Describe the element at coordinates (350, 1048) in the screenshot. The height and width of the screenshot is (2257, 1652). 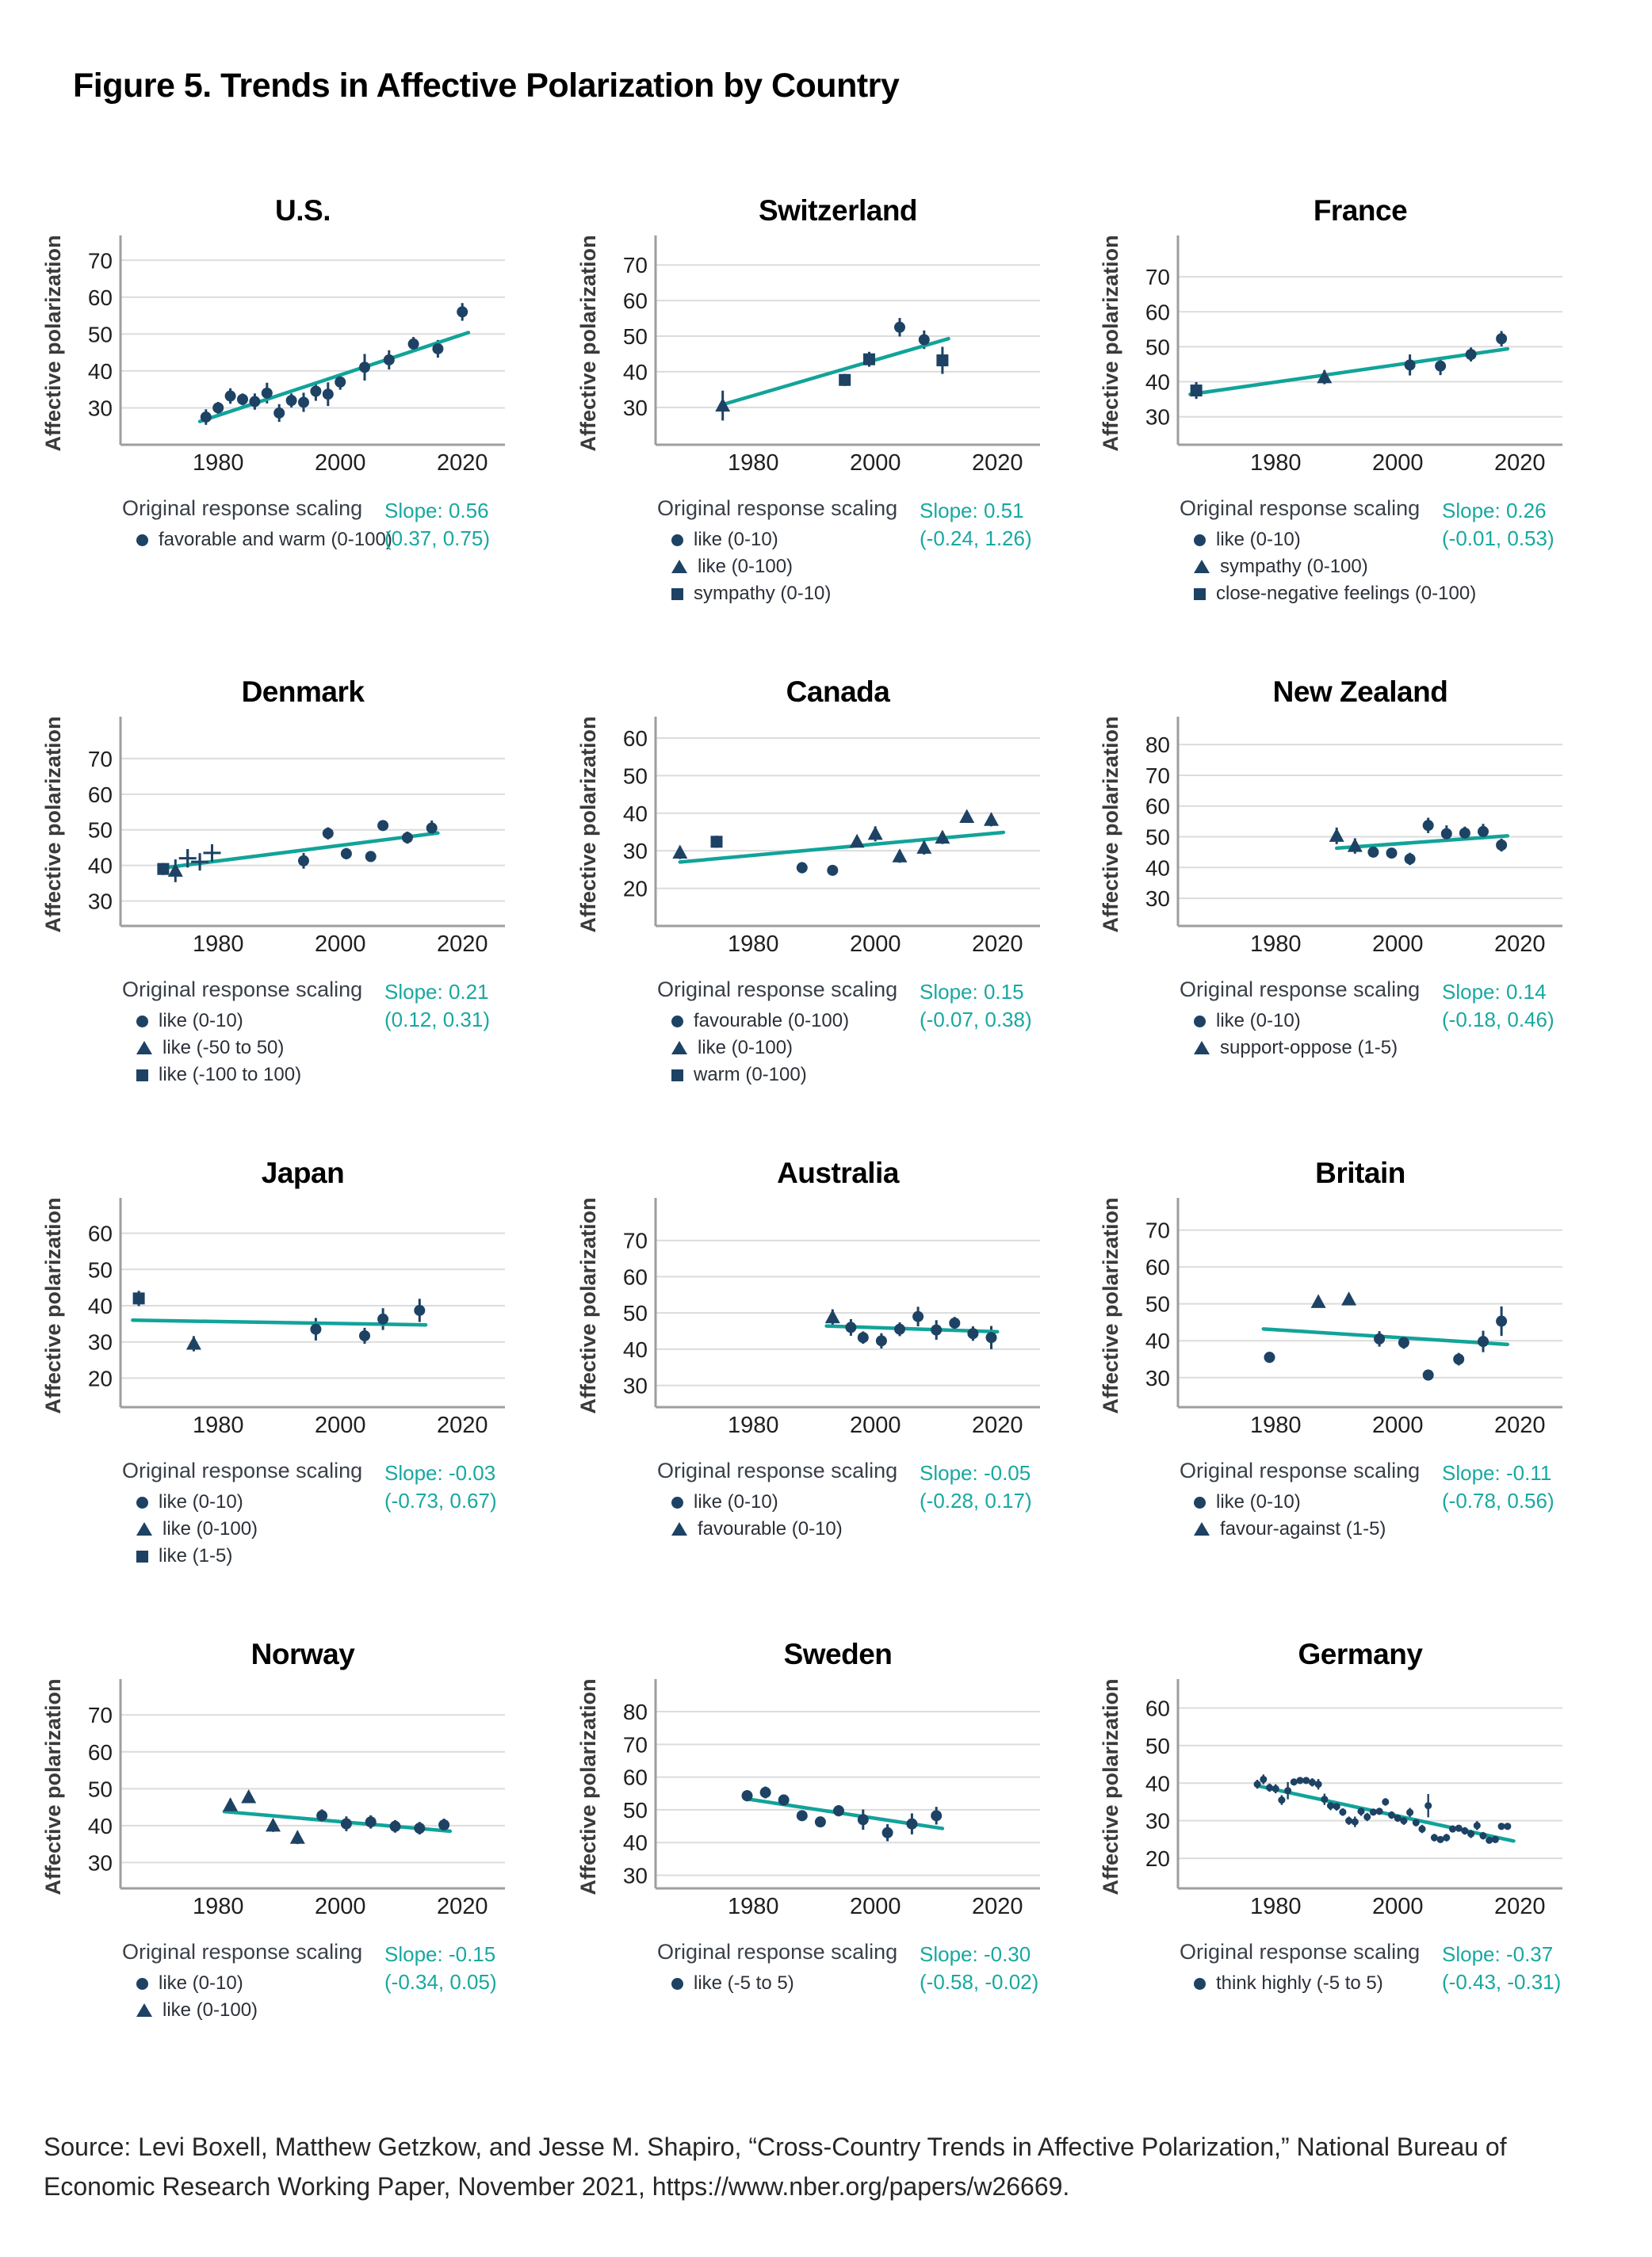
I see `legend-item: like (-50 to 50)` at that location.